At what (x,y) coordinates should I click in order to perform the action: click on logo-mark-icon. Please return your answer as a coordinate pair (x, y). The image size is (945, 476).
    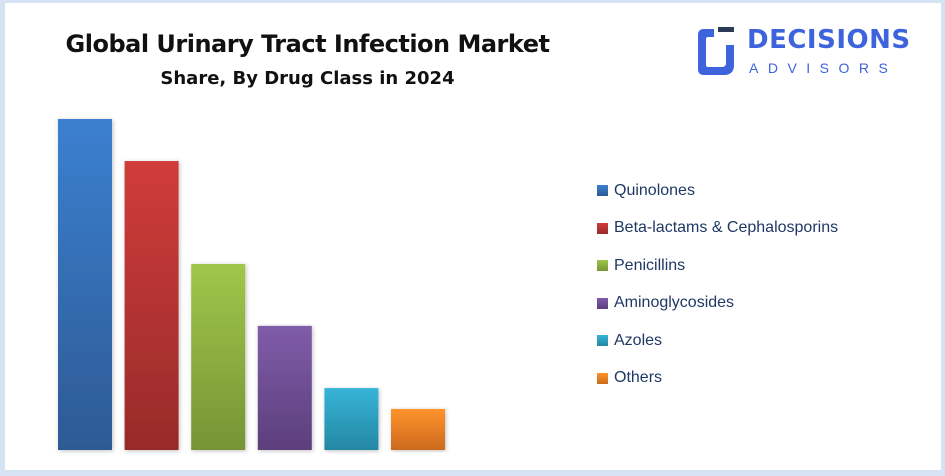
    Looking at the image, I should click on (716, 51).